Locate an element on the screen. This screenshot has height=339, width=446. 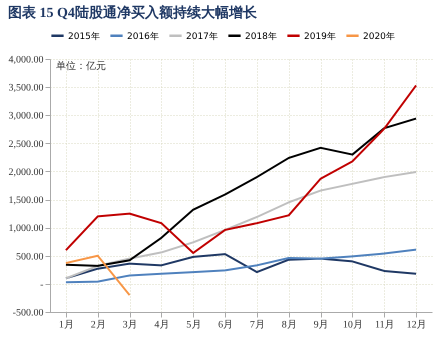
legend-label: 2020年 is located at coordinates (379, 36).